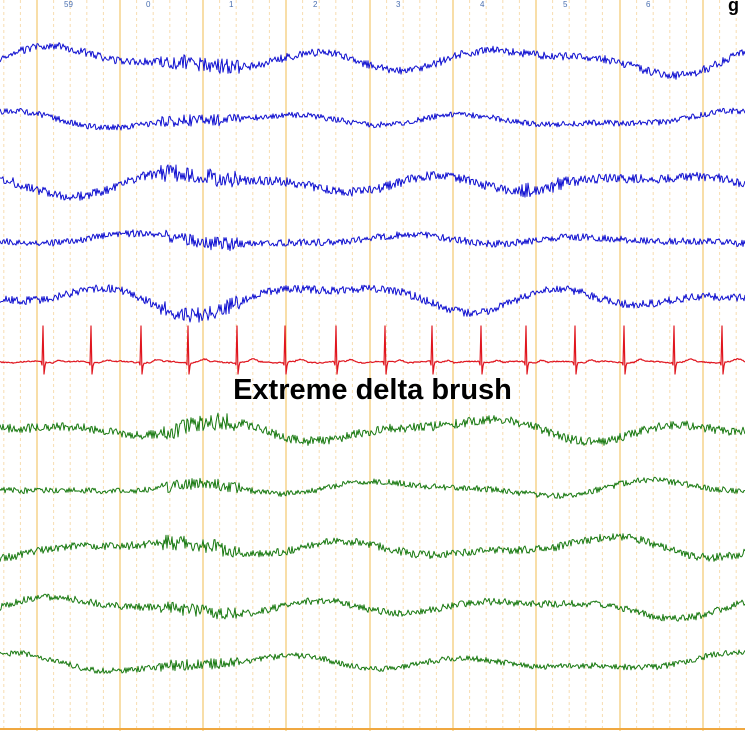 This screenshot has height=731, width=745. I want to click on figure-caption: Extreme delta brush, so click(372, 390).